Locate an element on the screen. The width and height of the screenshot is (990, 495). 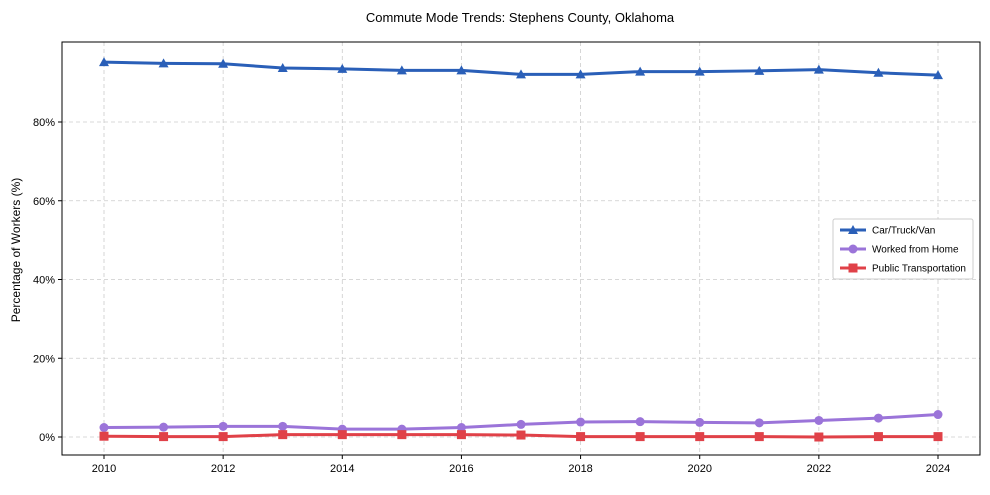
x-tick-label: 2010 is located at coordinates (104, 469).